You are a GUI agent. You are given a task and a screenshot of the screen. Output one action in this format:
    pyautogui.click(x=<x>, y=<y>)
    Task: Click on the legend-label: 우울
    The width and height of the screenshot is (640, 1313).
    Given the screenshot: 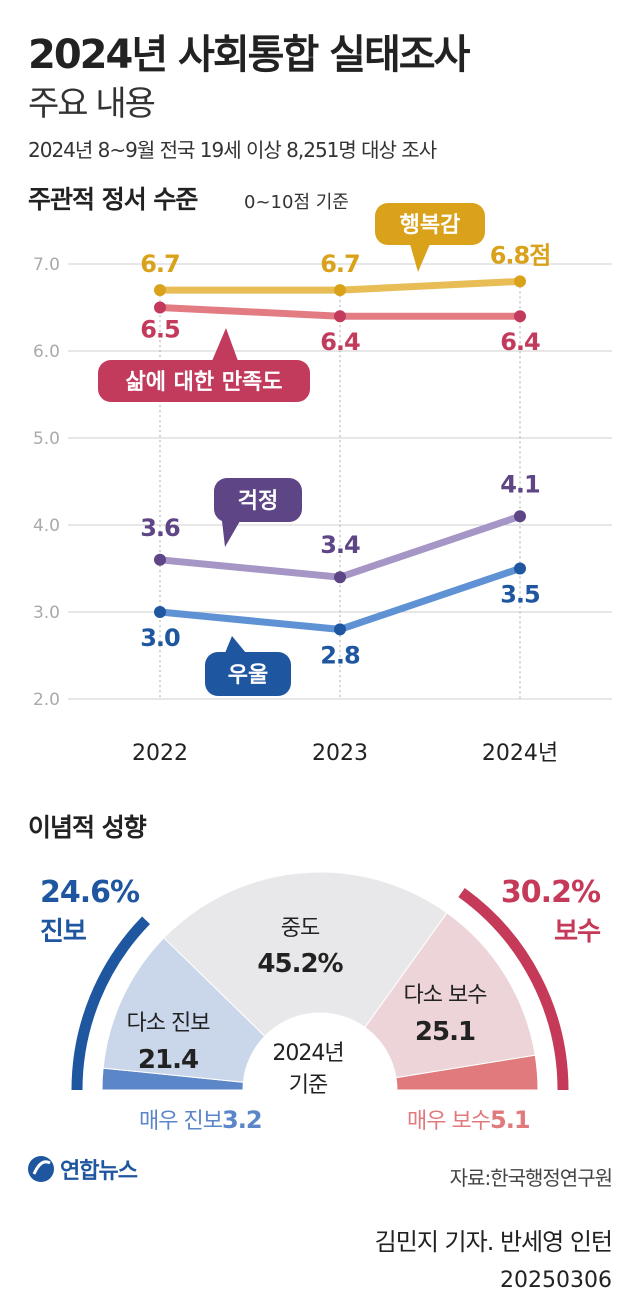 What is the action you would take?
    pyautogui.click(x=248, y=675)
    